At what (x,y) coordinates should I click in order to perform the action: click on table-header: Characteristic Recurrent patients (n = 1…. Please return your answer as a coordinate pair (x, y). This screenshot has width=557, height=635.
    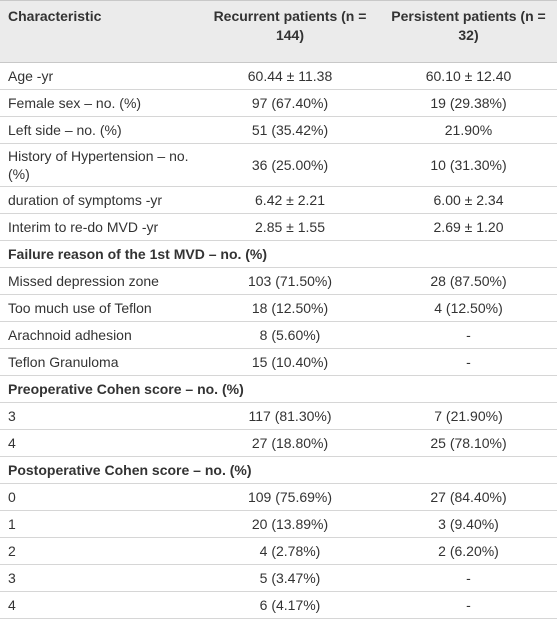
    Looking at the image, I should click on (278, 31).